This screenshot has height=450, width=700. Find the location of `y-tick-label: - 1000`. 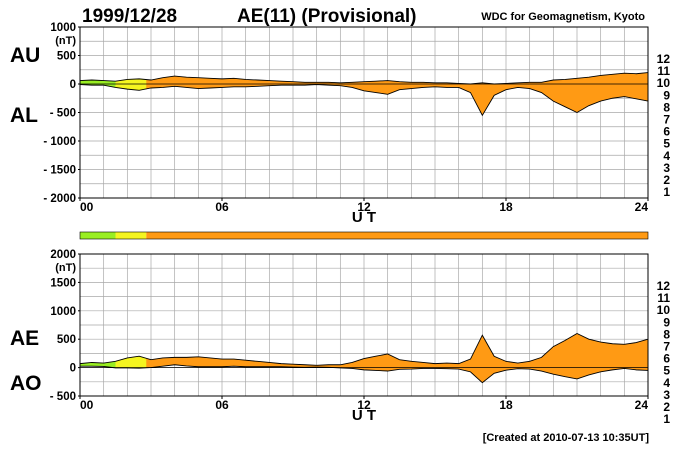

y-tick-label: - 1000 is located at coordinates (59, 142).